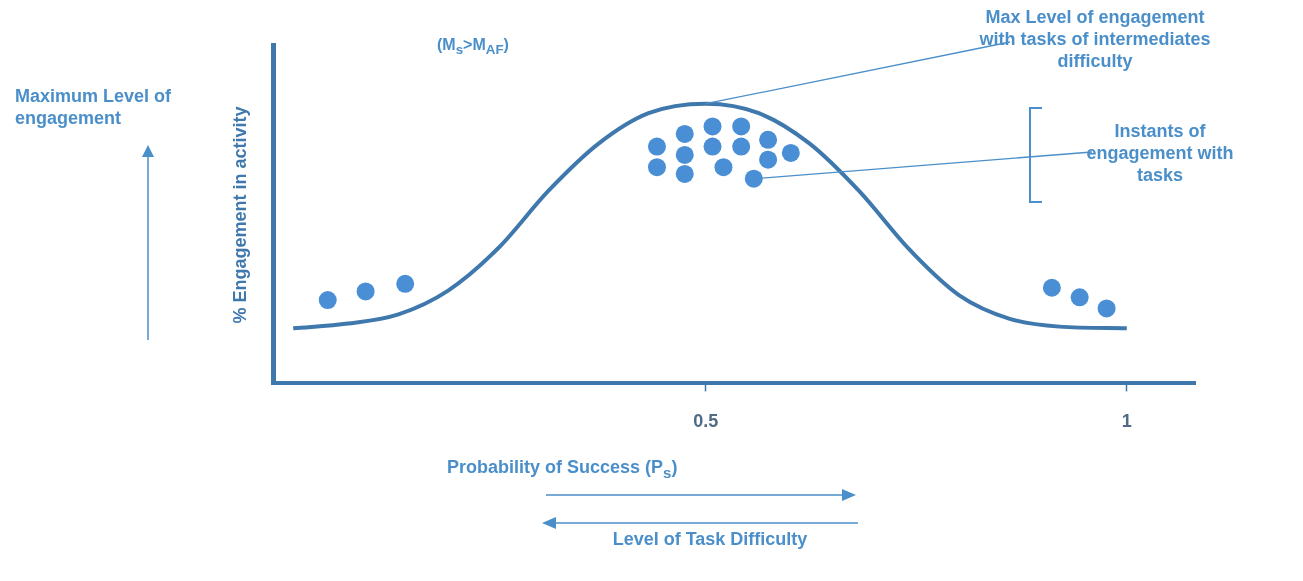 The height and width of the screenshot is (581, 1303). Describe the element at coordinates (1126, 421) in the screenshot. I see `x-tick-label: 1` at that location.